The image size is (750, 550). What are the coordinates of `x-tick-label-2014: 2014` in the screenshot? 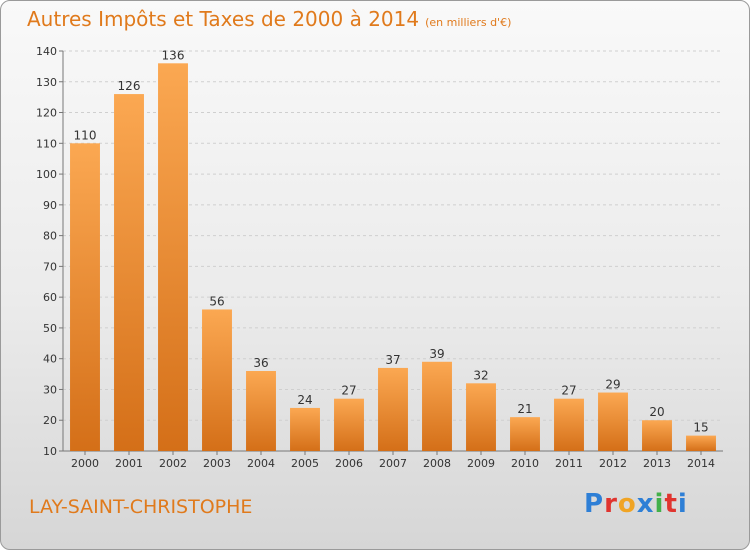 It's located at (701, 463).